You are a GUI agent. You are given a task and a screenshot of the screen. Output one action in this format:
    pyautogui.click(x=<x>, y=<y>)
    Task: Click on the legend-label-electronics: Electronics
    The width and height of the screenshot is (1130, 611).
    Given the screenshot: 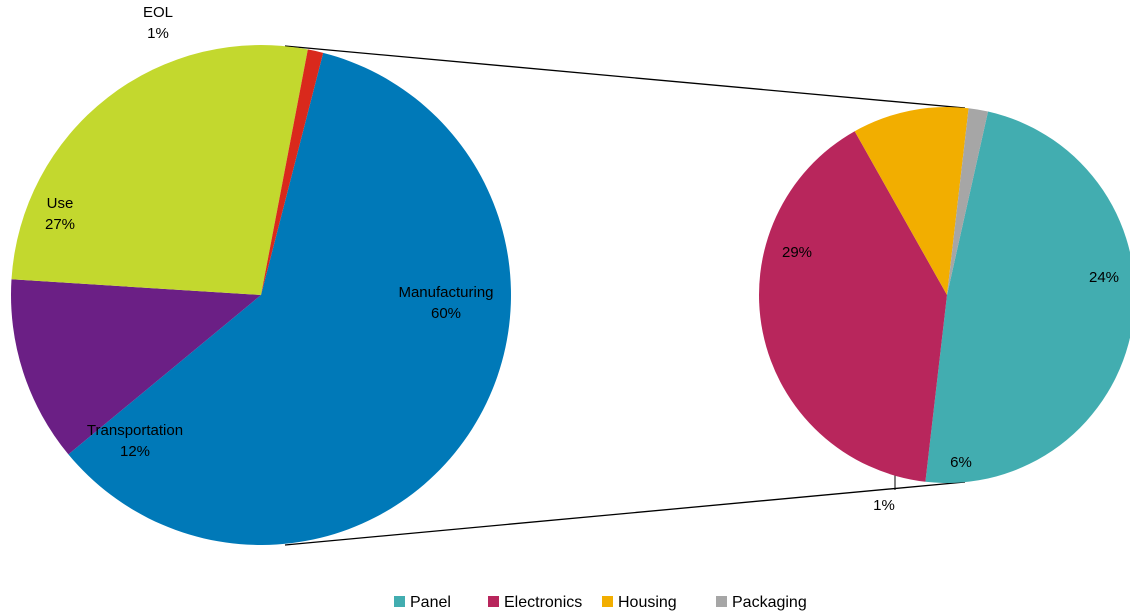 What is the action you would take?
    pyautogui.click(x=543, y=602)
    